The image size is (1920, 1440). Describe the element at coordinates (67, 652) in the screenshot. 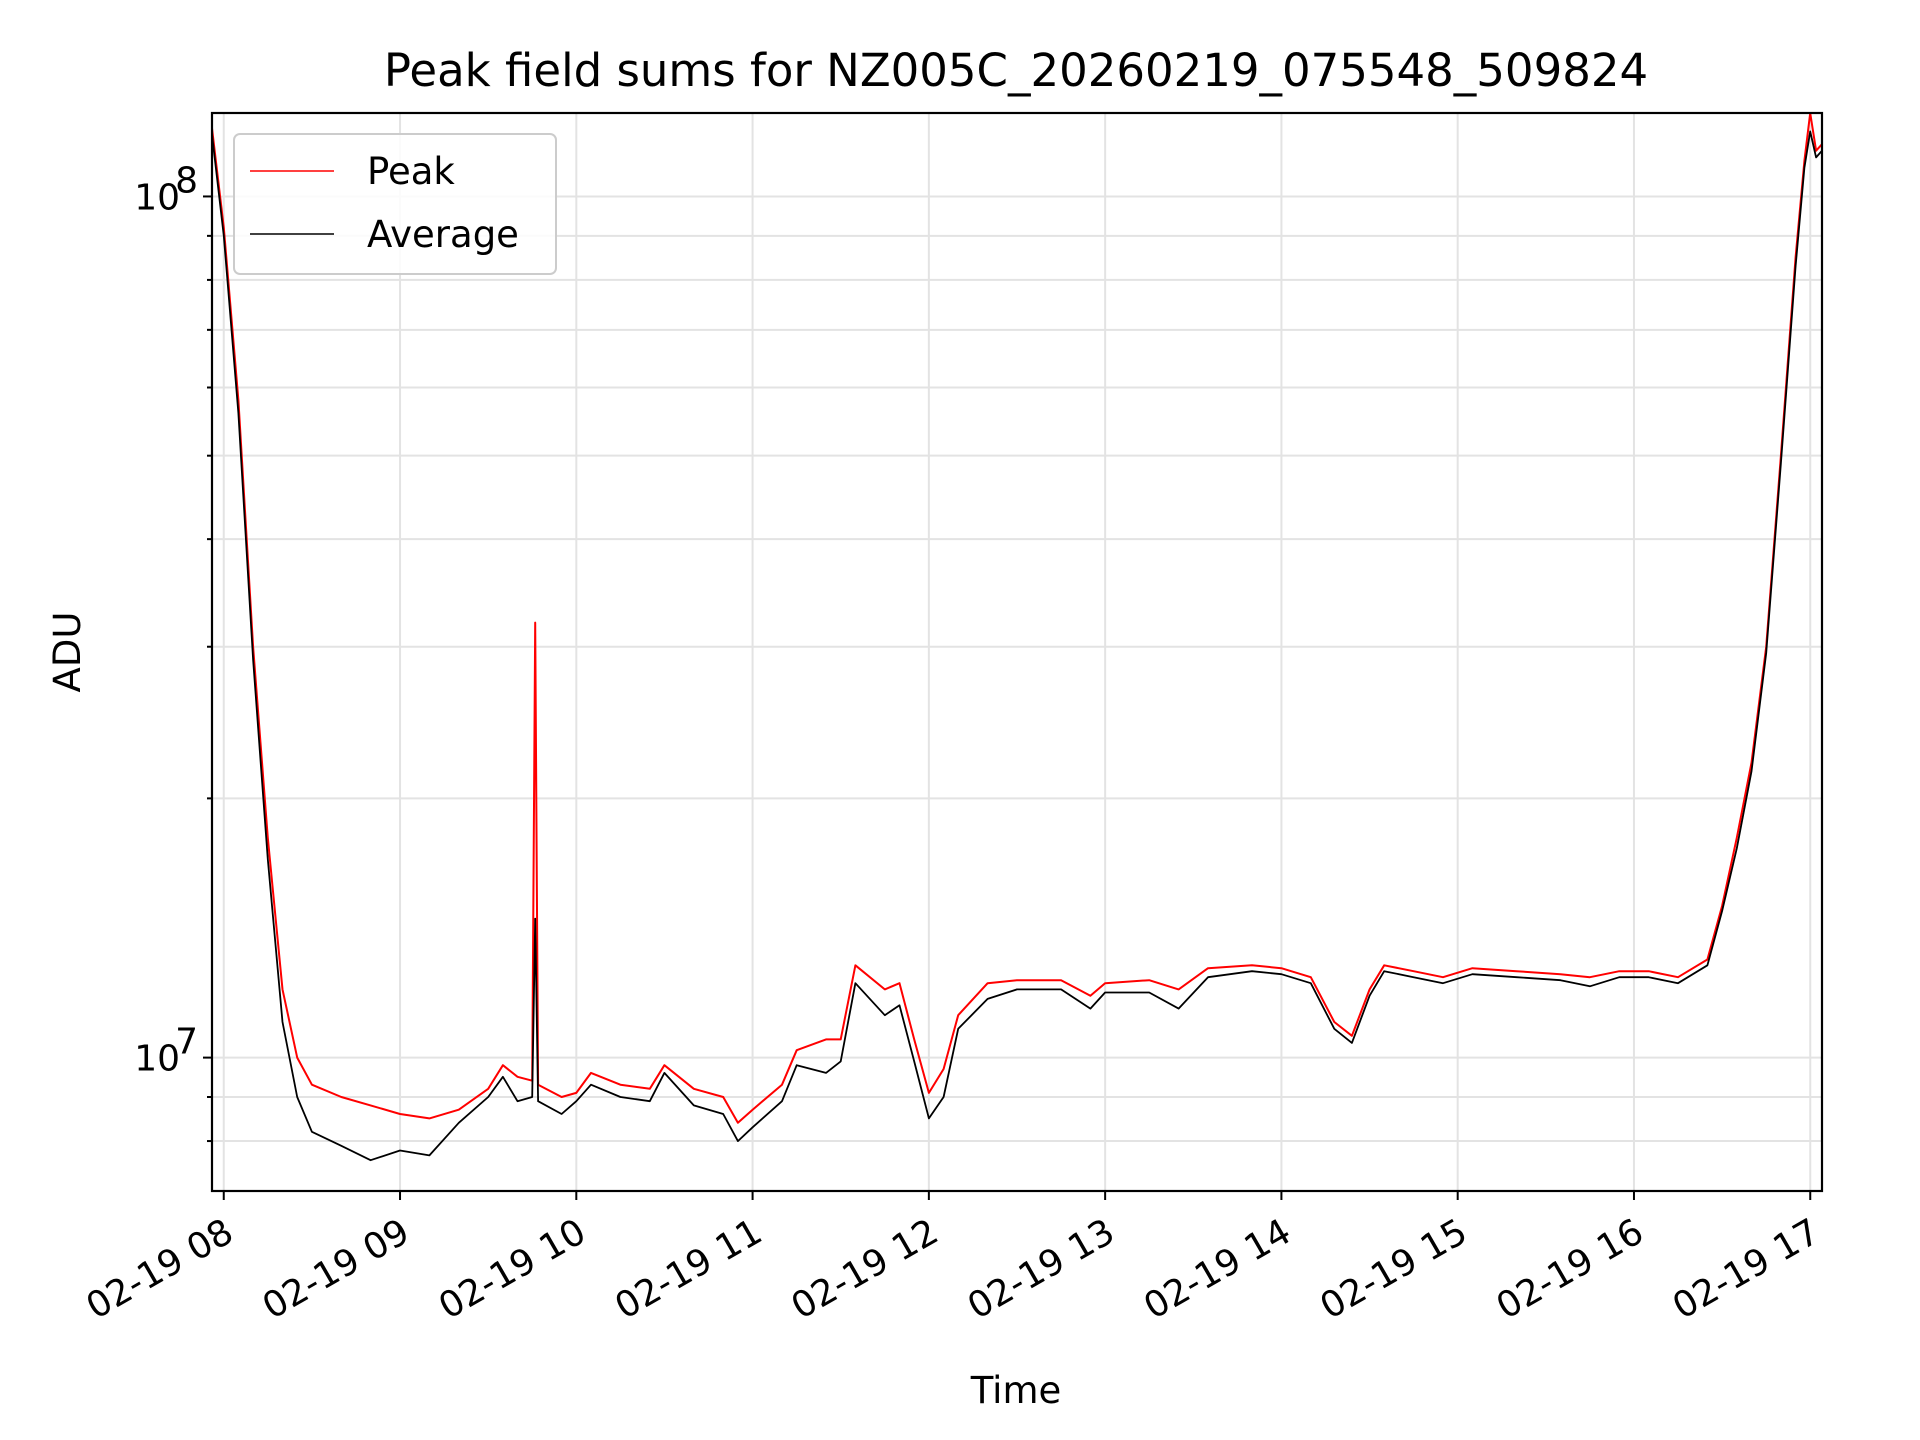

I see `y-axis-label: ADU` at that location.